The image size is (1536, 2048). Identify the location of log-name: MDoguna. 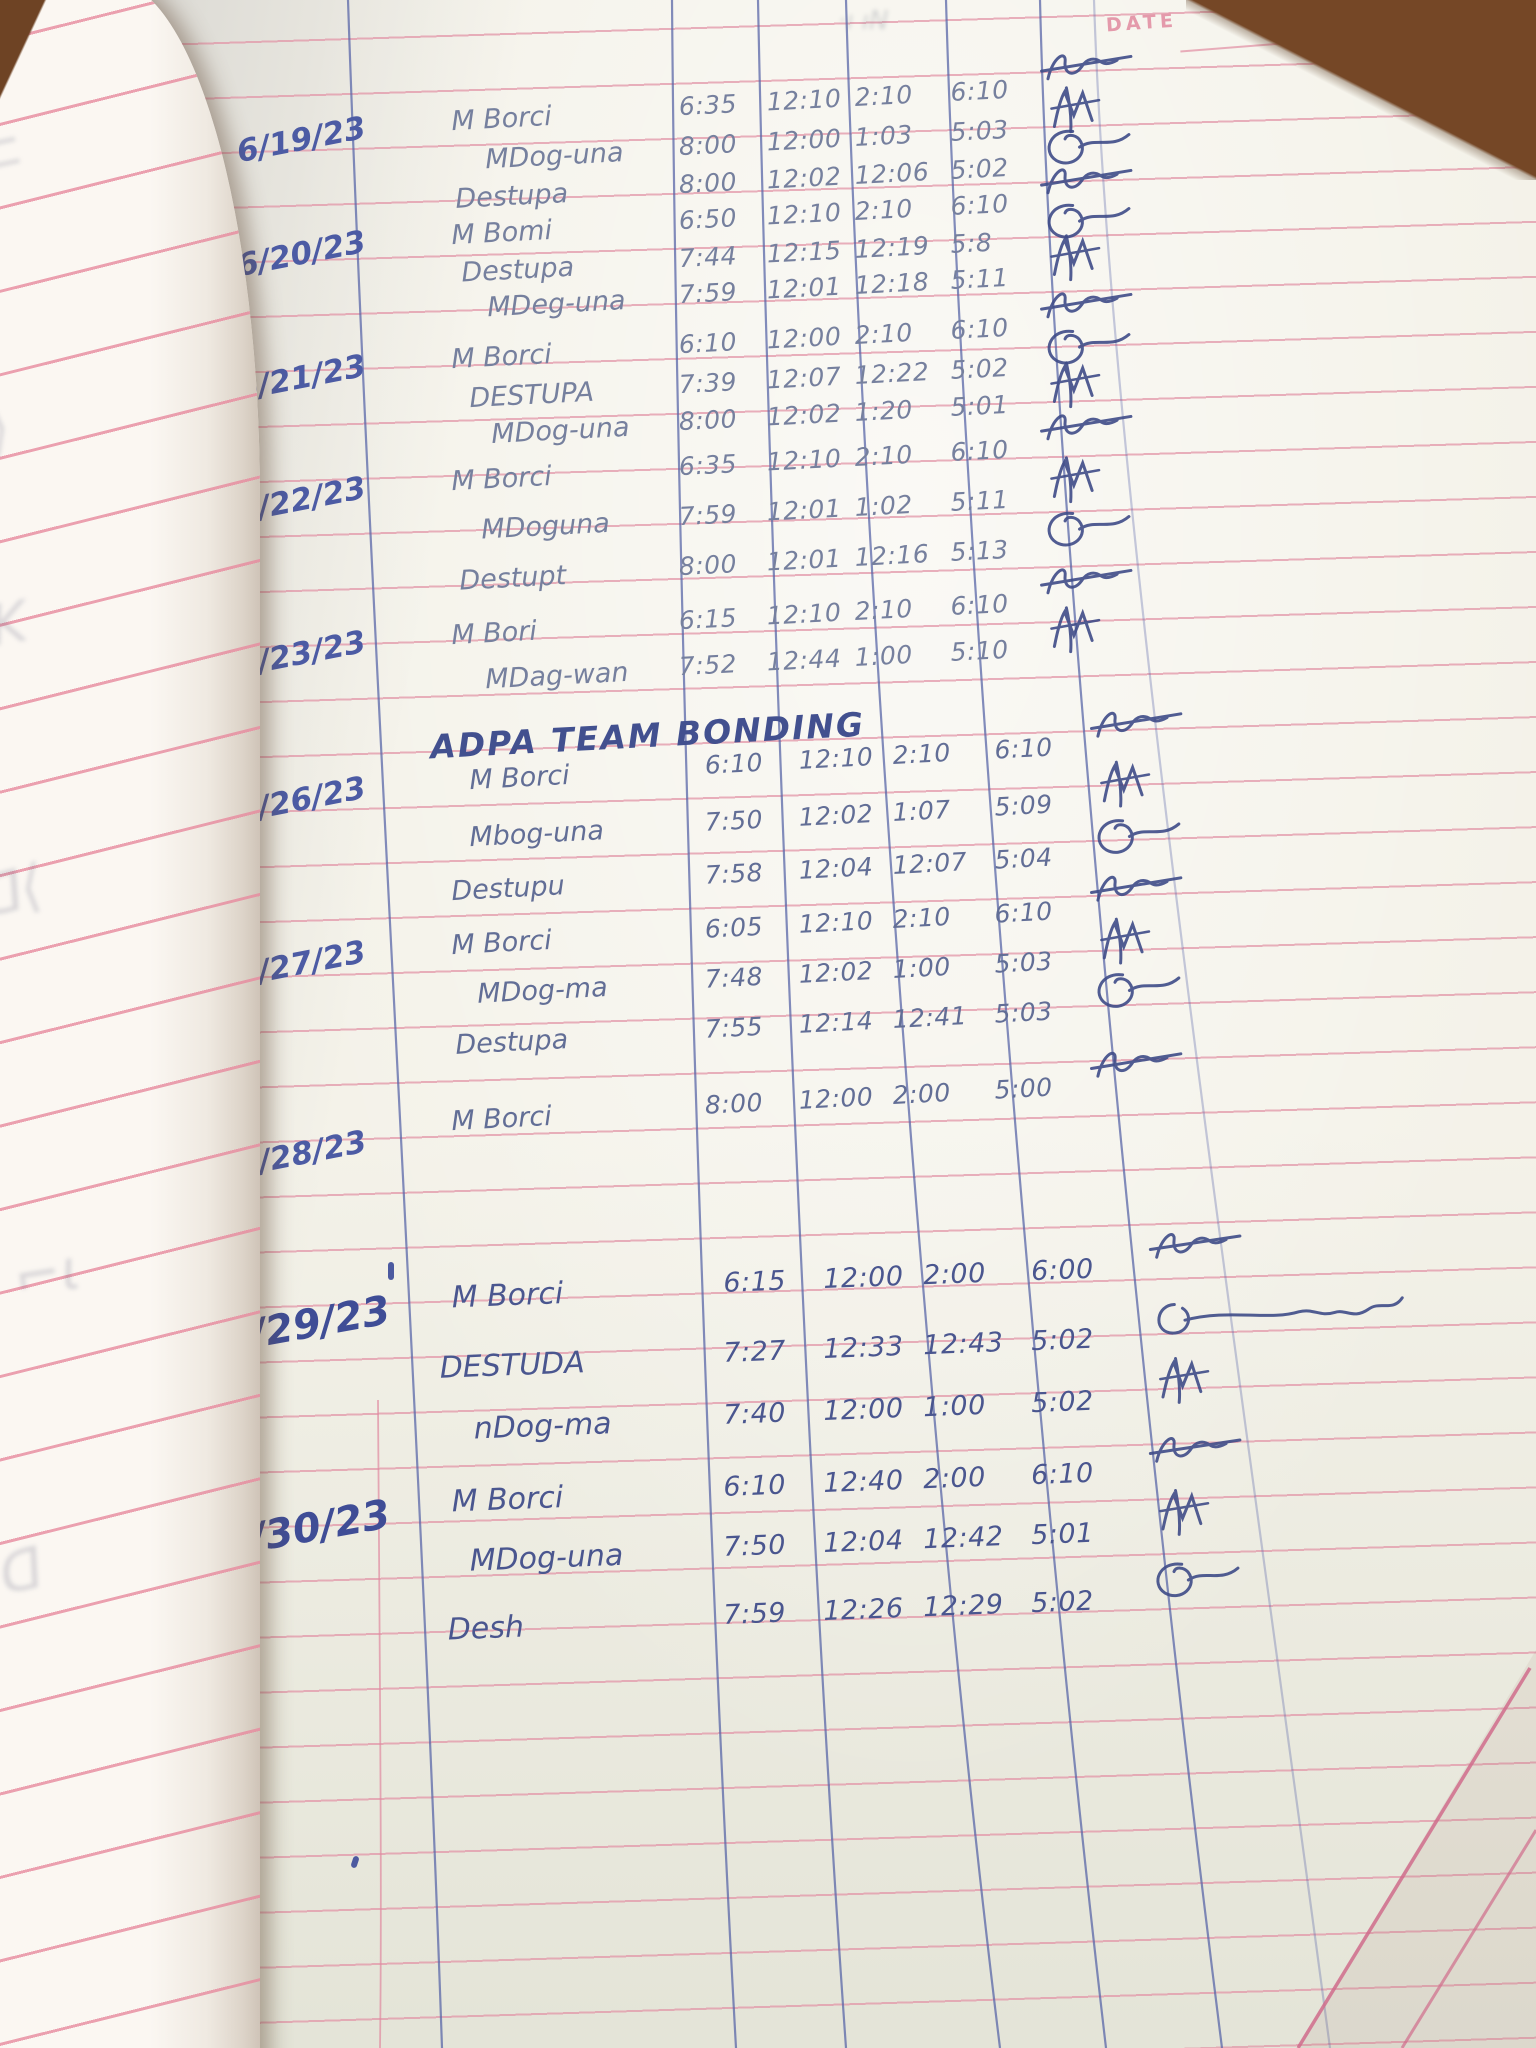
(545, 526).